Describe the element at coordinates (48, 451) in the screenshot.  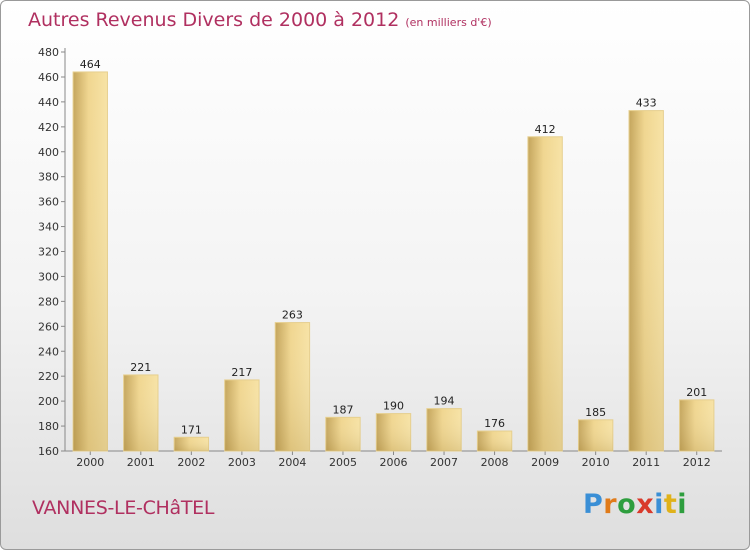
I see `y-tick-label: 160` at that location.